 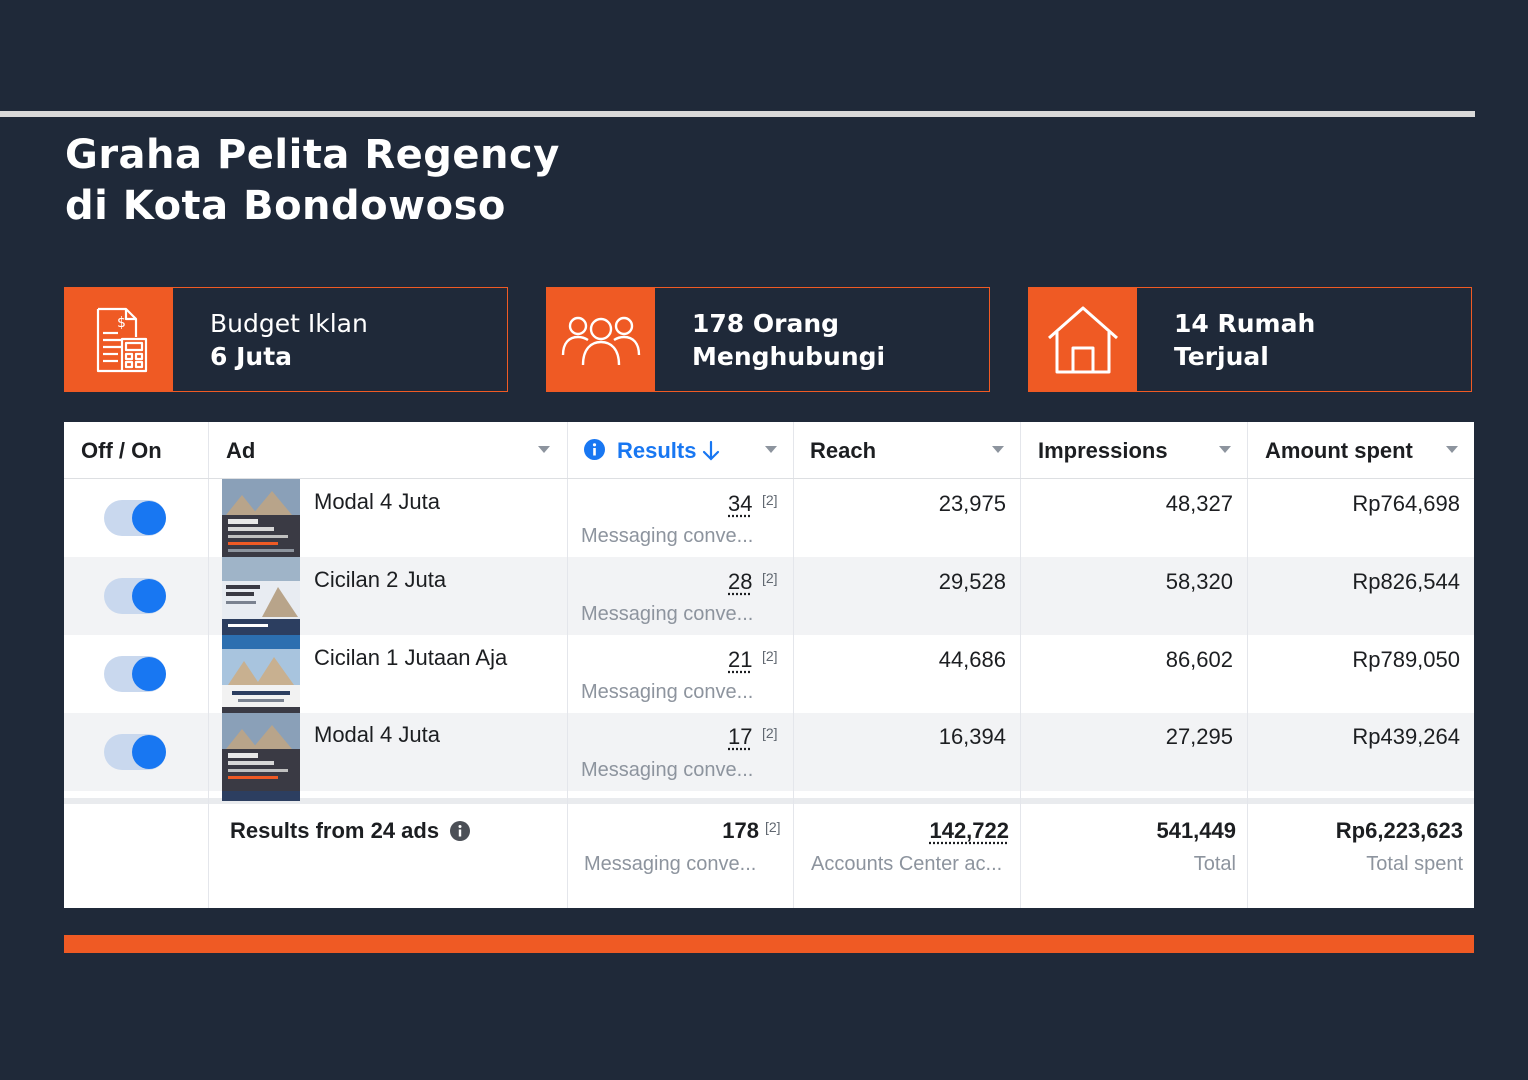 What do you see at coordinates (740, 736) in the screenshot?
I see `results-value: 17` at bounding box center [740, 736].